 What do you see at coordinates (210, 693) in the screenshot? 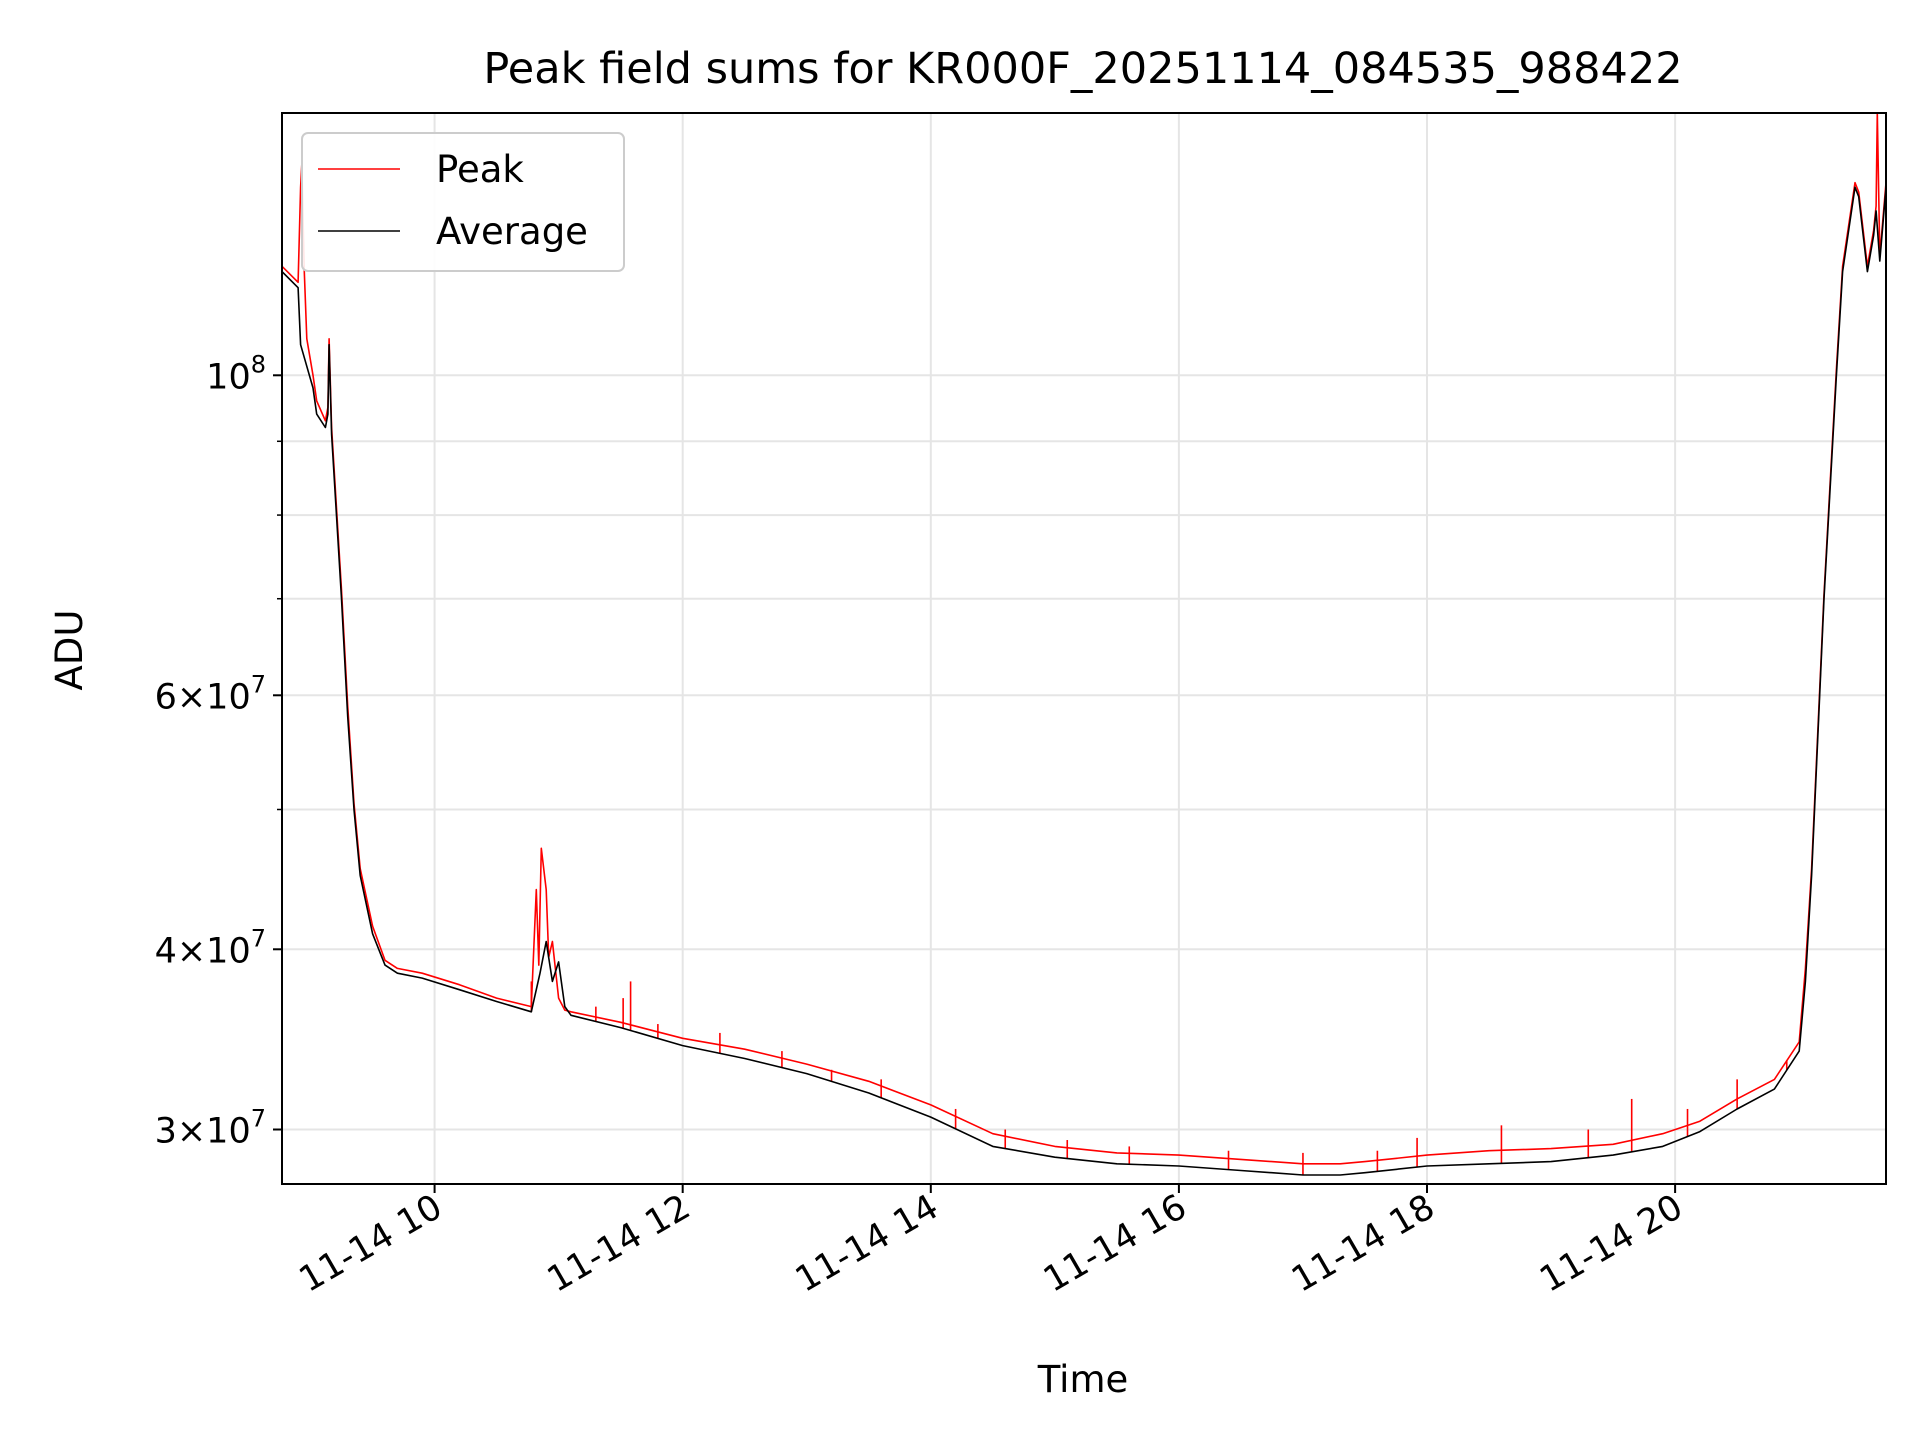
I see `y-tick-label: 6×107` at bounding box center [210, 693].